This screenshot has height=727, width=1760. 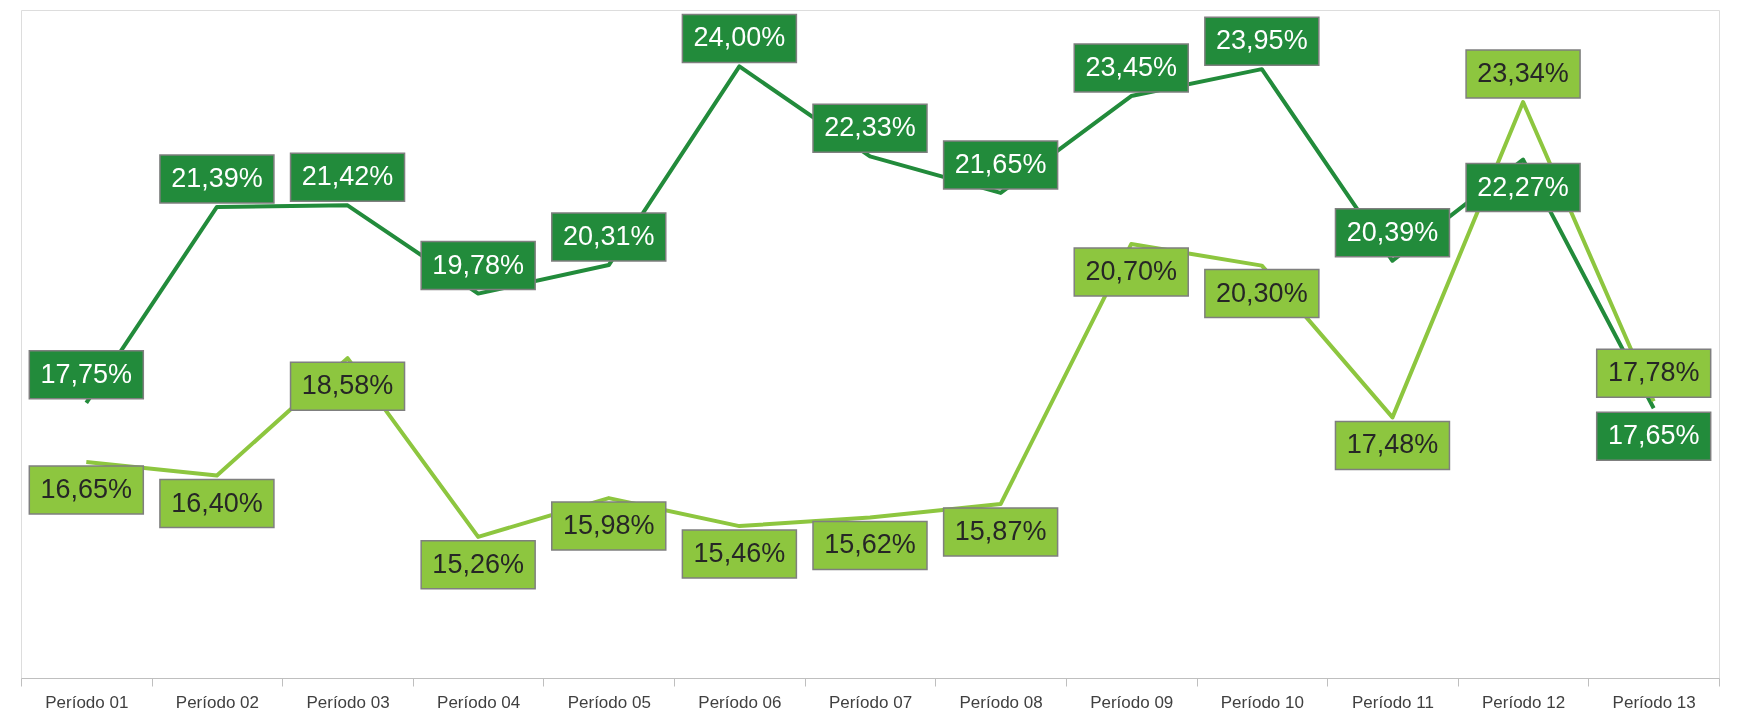 What do you see at coordinates (870, 127) in the screenshot?
I see `data-label: 22,33%` at bounding box center [870, 127].